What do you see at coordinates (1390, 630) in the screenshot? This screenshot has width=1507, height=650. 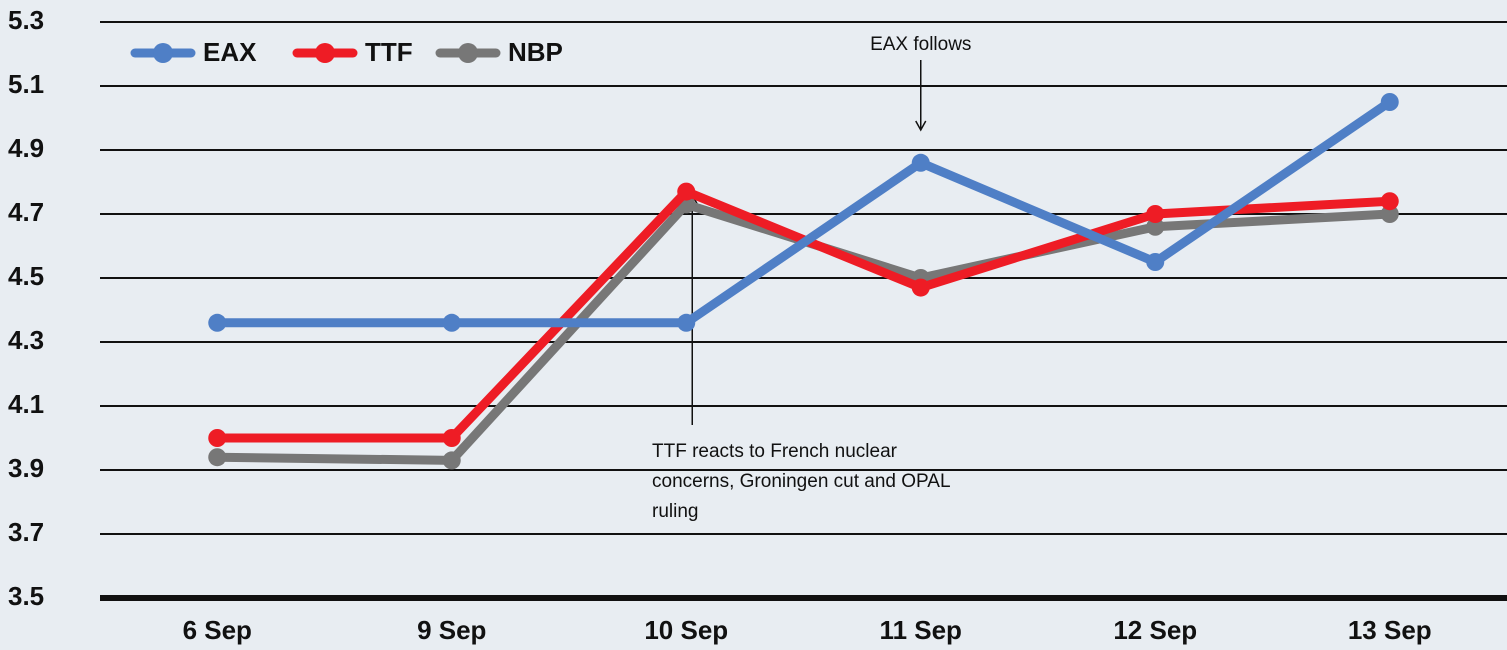 I see `x-tick-label: 13 Sep` at bounding box center [1390, 630].